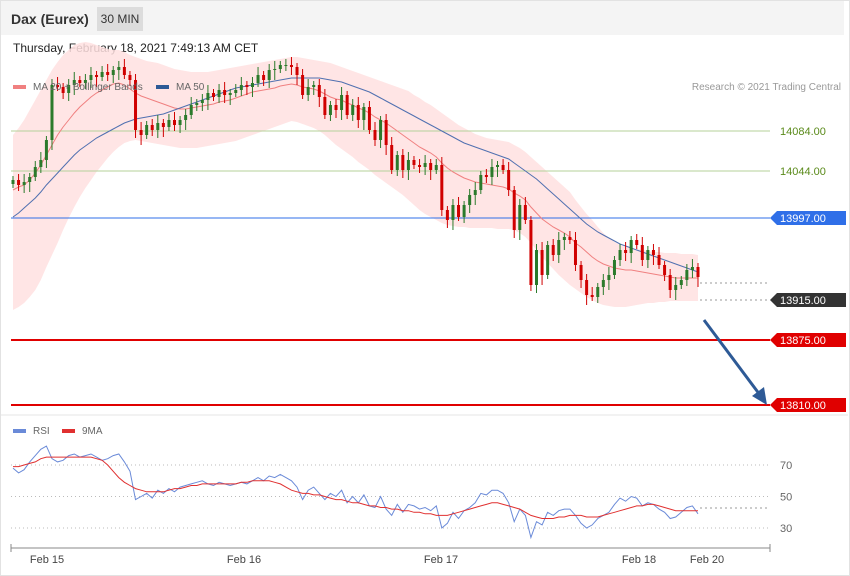 Image resolution: width=850 pixels, height=576 pixels. What do you see at coordinates (441, 560) in the screenshot?
I see `x-tick-label: Feb 17` at bounding box center [441, 560].